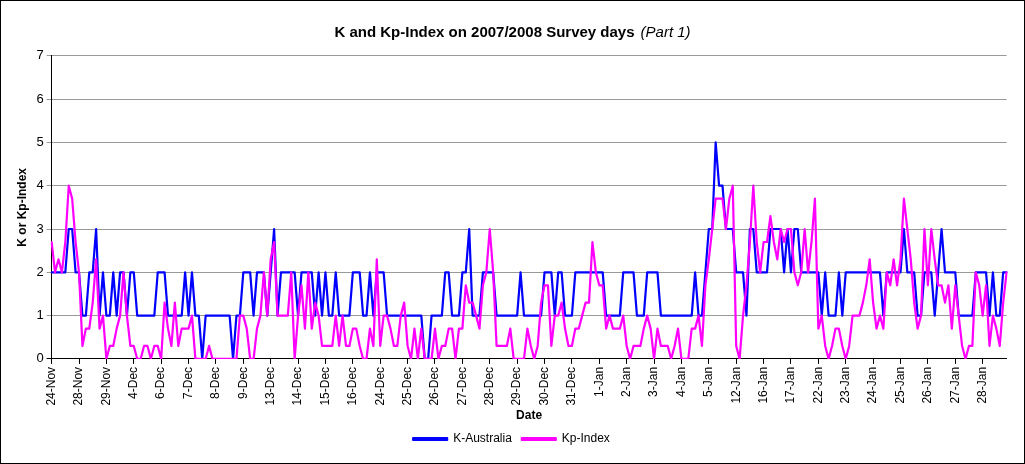  What do you see at coordinates (483, 438) in the screenshot?
I see `legend-label: K-Australia` at bounding box center [483, 438].